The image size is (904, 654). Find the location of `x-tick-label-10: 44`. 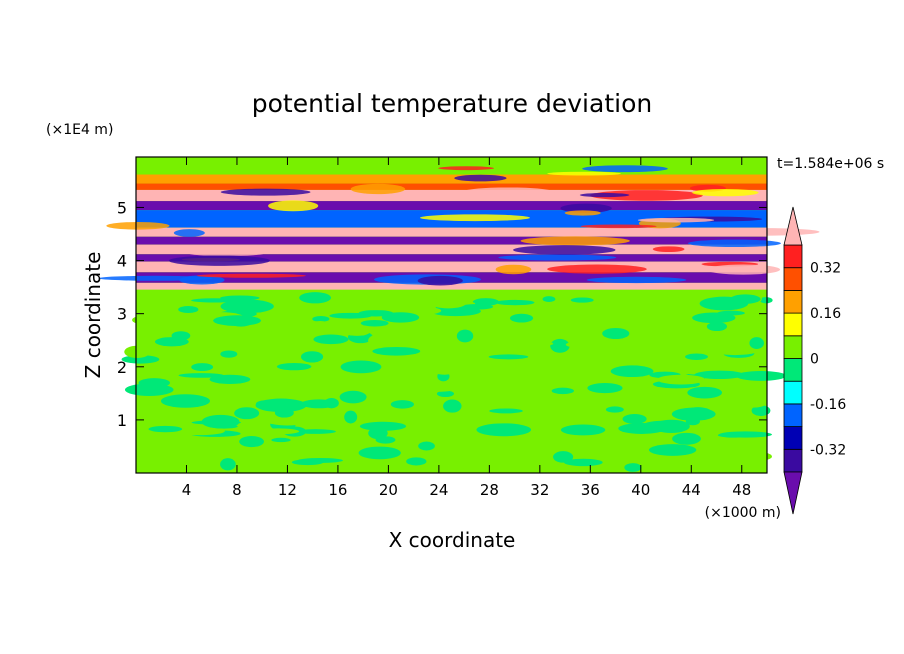

x-tick-label-10: 44 is located at coordinates (691, 490).